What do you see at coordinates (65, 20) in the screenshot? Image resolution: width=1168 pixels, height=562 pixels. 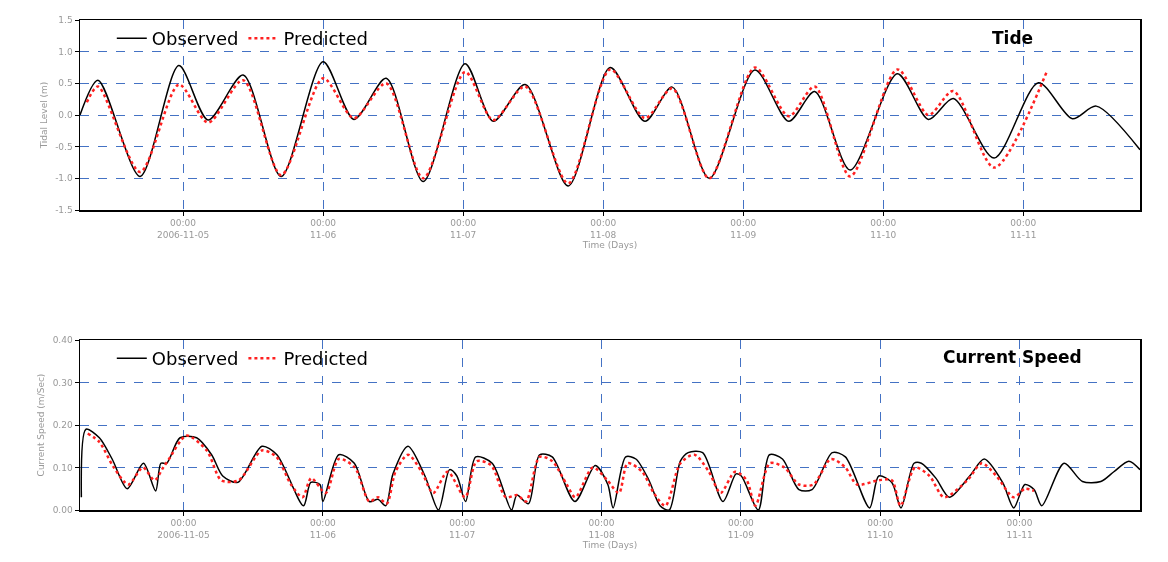 I see `y-tick-label: 1.5` at bounding box center [65, 20].